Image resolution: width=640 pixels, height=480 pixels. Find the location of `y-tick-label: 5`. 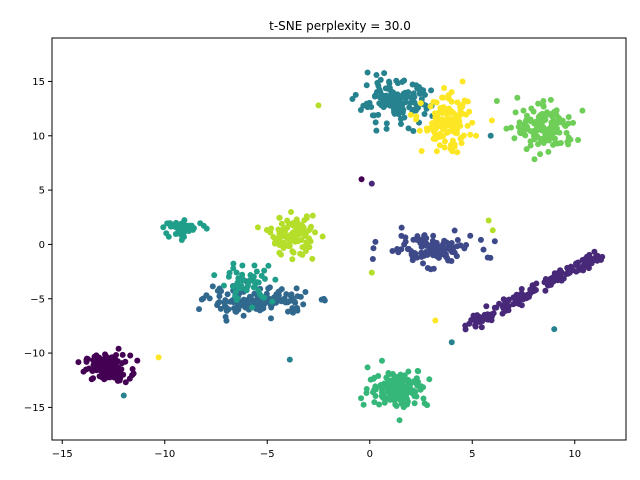

y-tick-label: 5 is located at coordinates (42, 191).